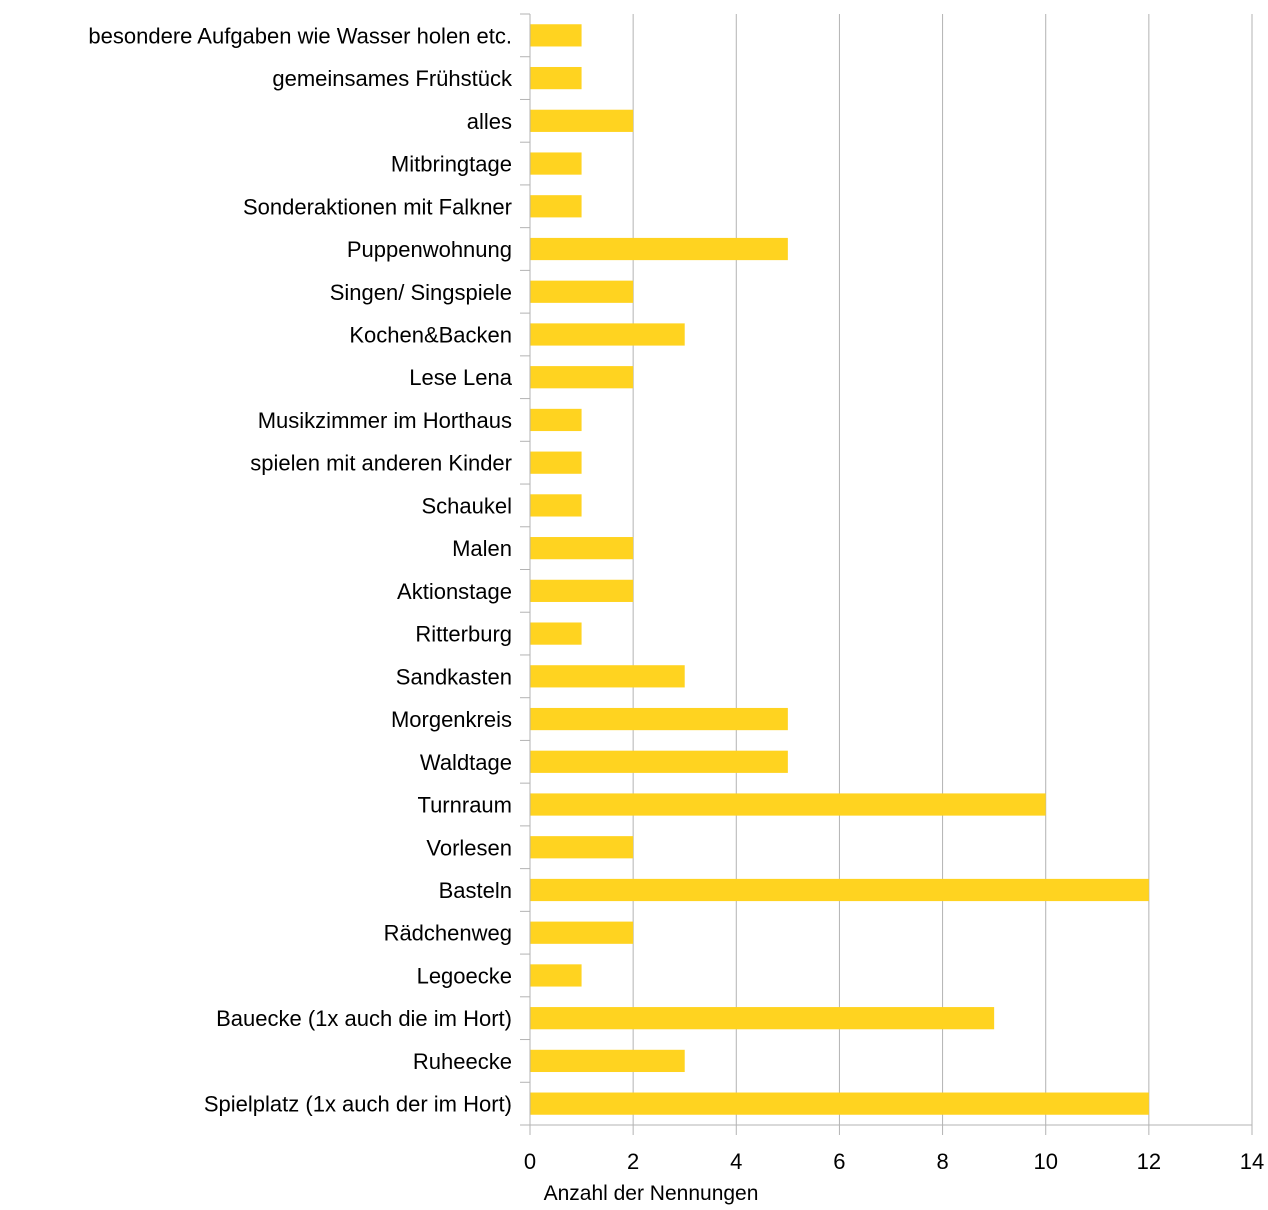 This screenshot has height=1210, width=1268. I want to click on x-tick-label-2: 2, so click(633, 1161).